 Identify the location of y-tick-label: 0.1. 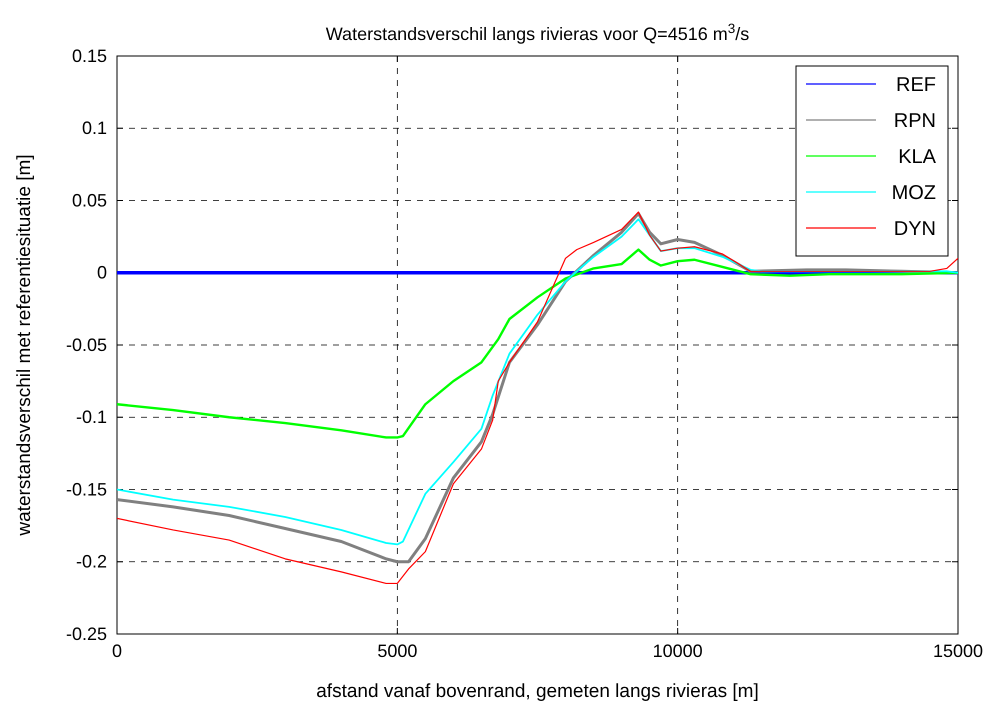
(94, 128).